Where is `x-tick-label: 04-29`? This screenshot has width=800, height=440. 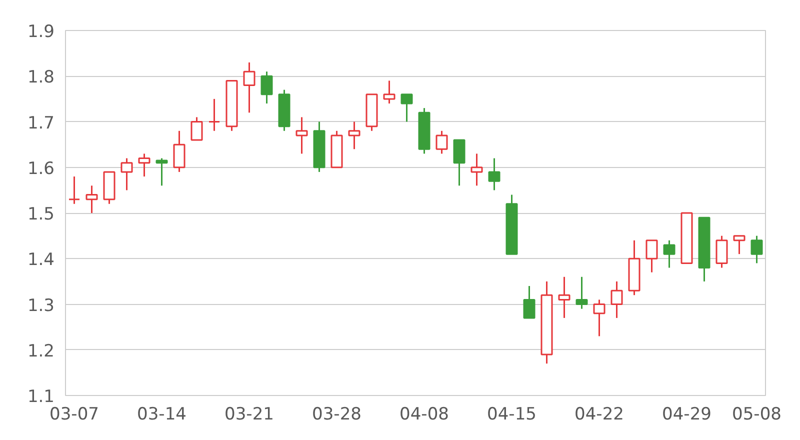 x-tick-label: 04-29 is located at coordinates (687, 414).